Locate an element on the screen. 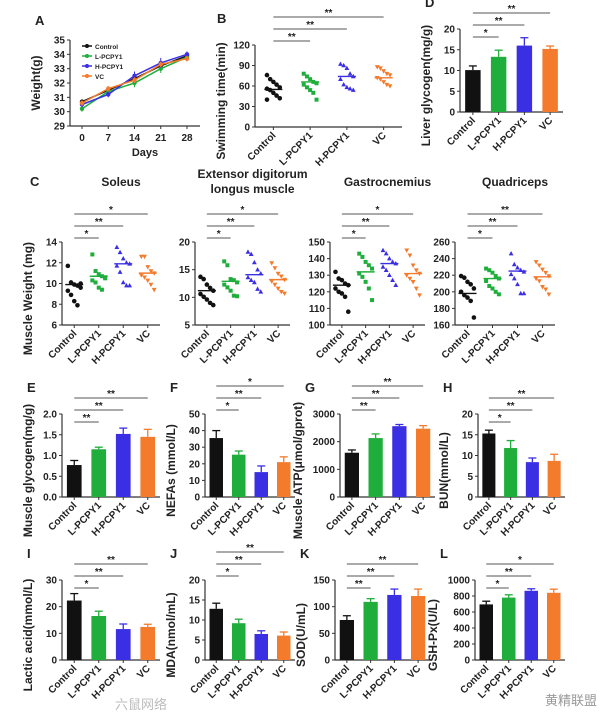 The width and height of the screenshot is (603, 717). legend-marker is located at coordinates (87, 66).